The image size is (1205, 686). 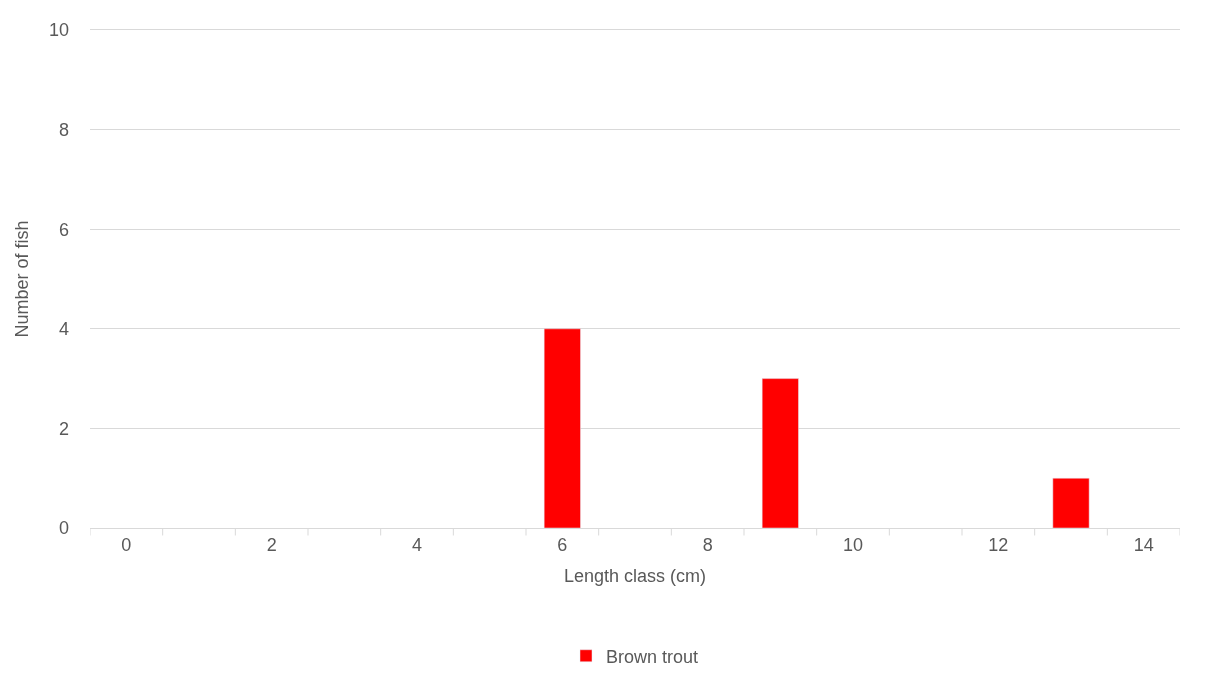 I want to click on x-tick-label: 2, so click(x=271, y=544).